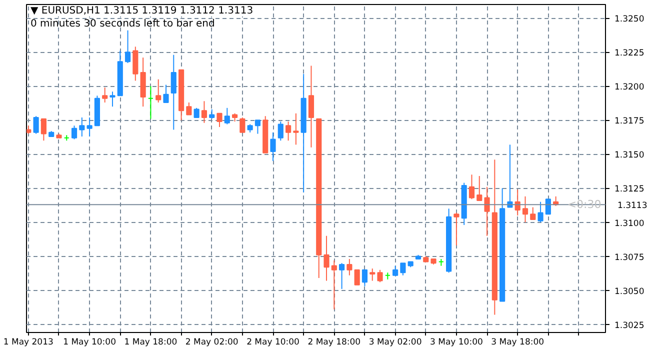 The height and width of the screenshot is (350, 650). I want to click on x-tick-label: 3 May 18:00, so click(517, 343).